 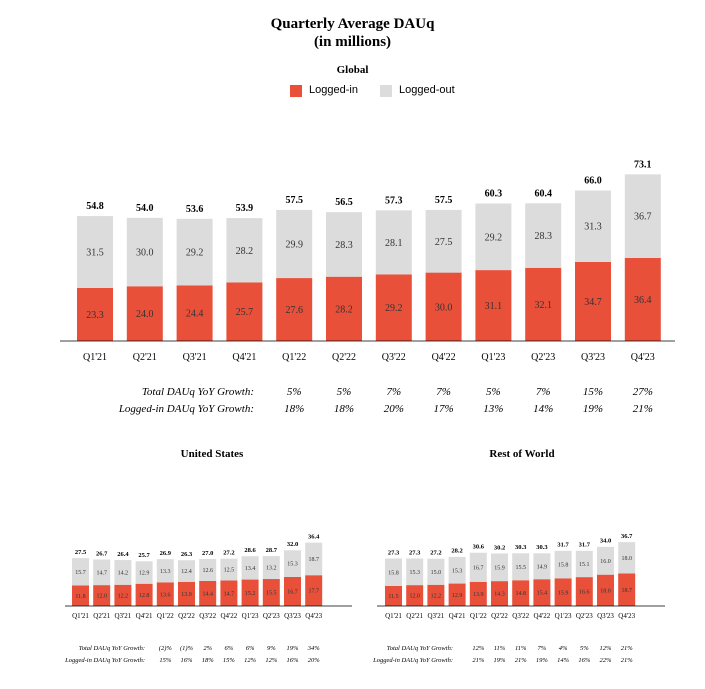 I want to click on global-label-logged-in: 32.1, so click(x=543, y=305).